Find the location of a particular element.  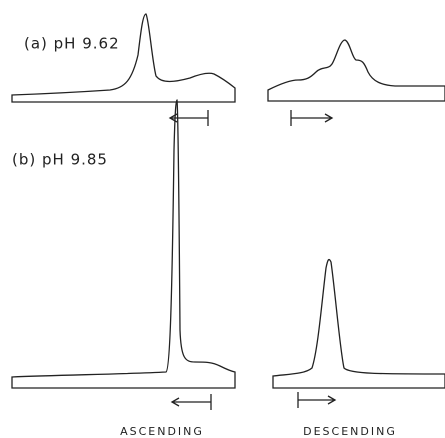

panel-label: (b) pH 9.85 is located at coordinates (60, 160).